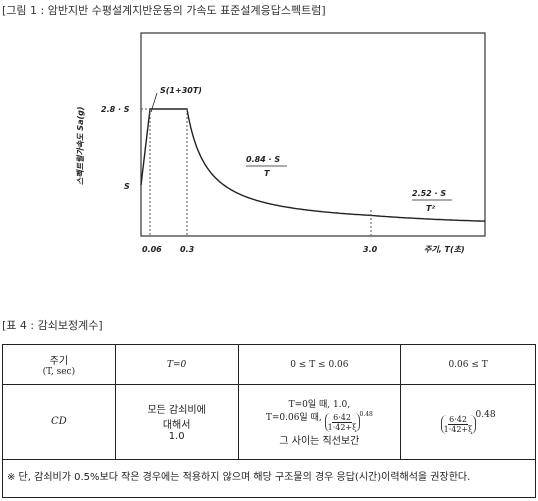 This screenshot has width=538, height=501. I want to click on header-period: 주기 (T, sec), so click(59, 364).